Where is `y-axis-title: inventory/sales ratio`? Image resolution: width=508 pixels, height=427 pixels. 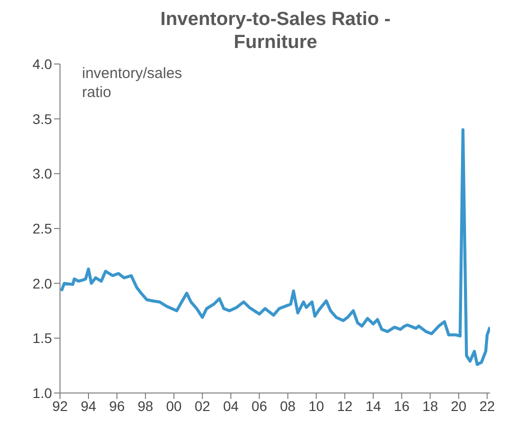
y-axis-title: inventory/sales ratio is located at coordinates (133, 83).